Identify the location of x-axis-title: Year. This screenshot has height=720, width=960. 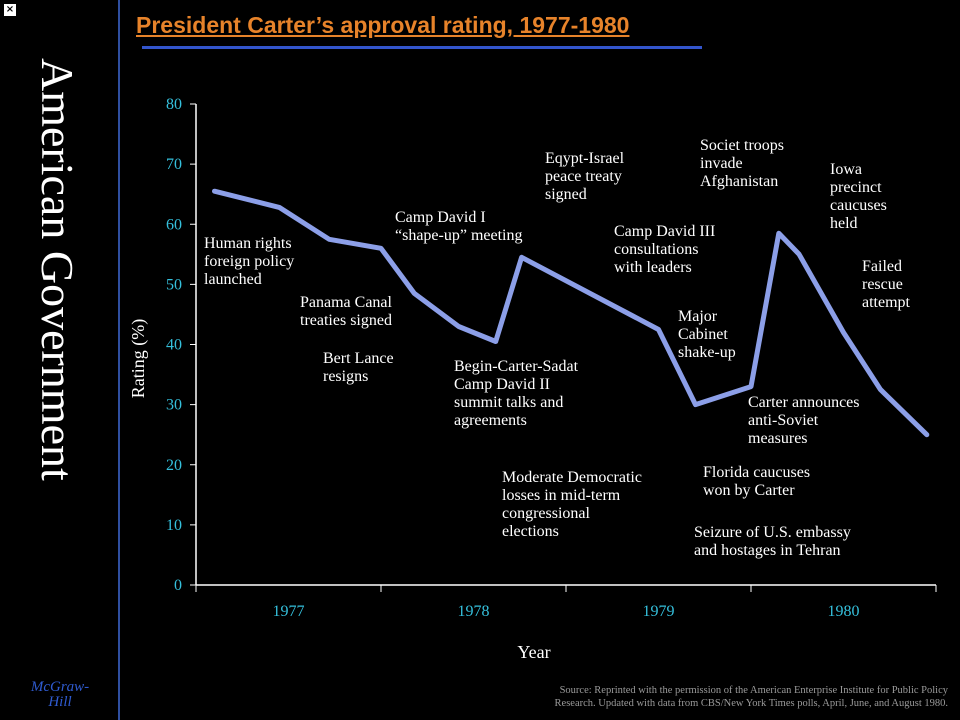
(533, 652).